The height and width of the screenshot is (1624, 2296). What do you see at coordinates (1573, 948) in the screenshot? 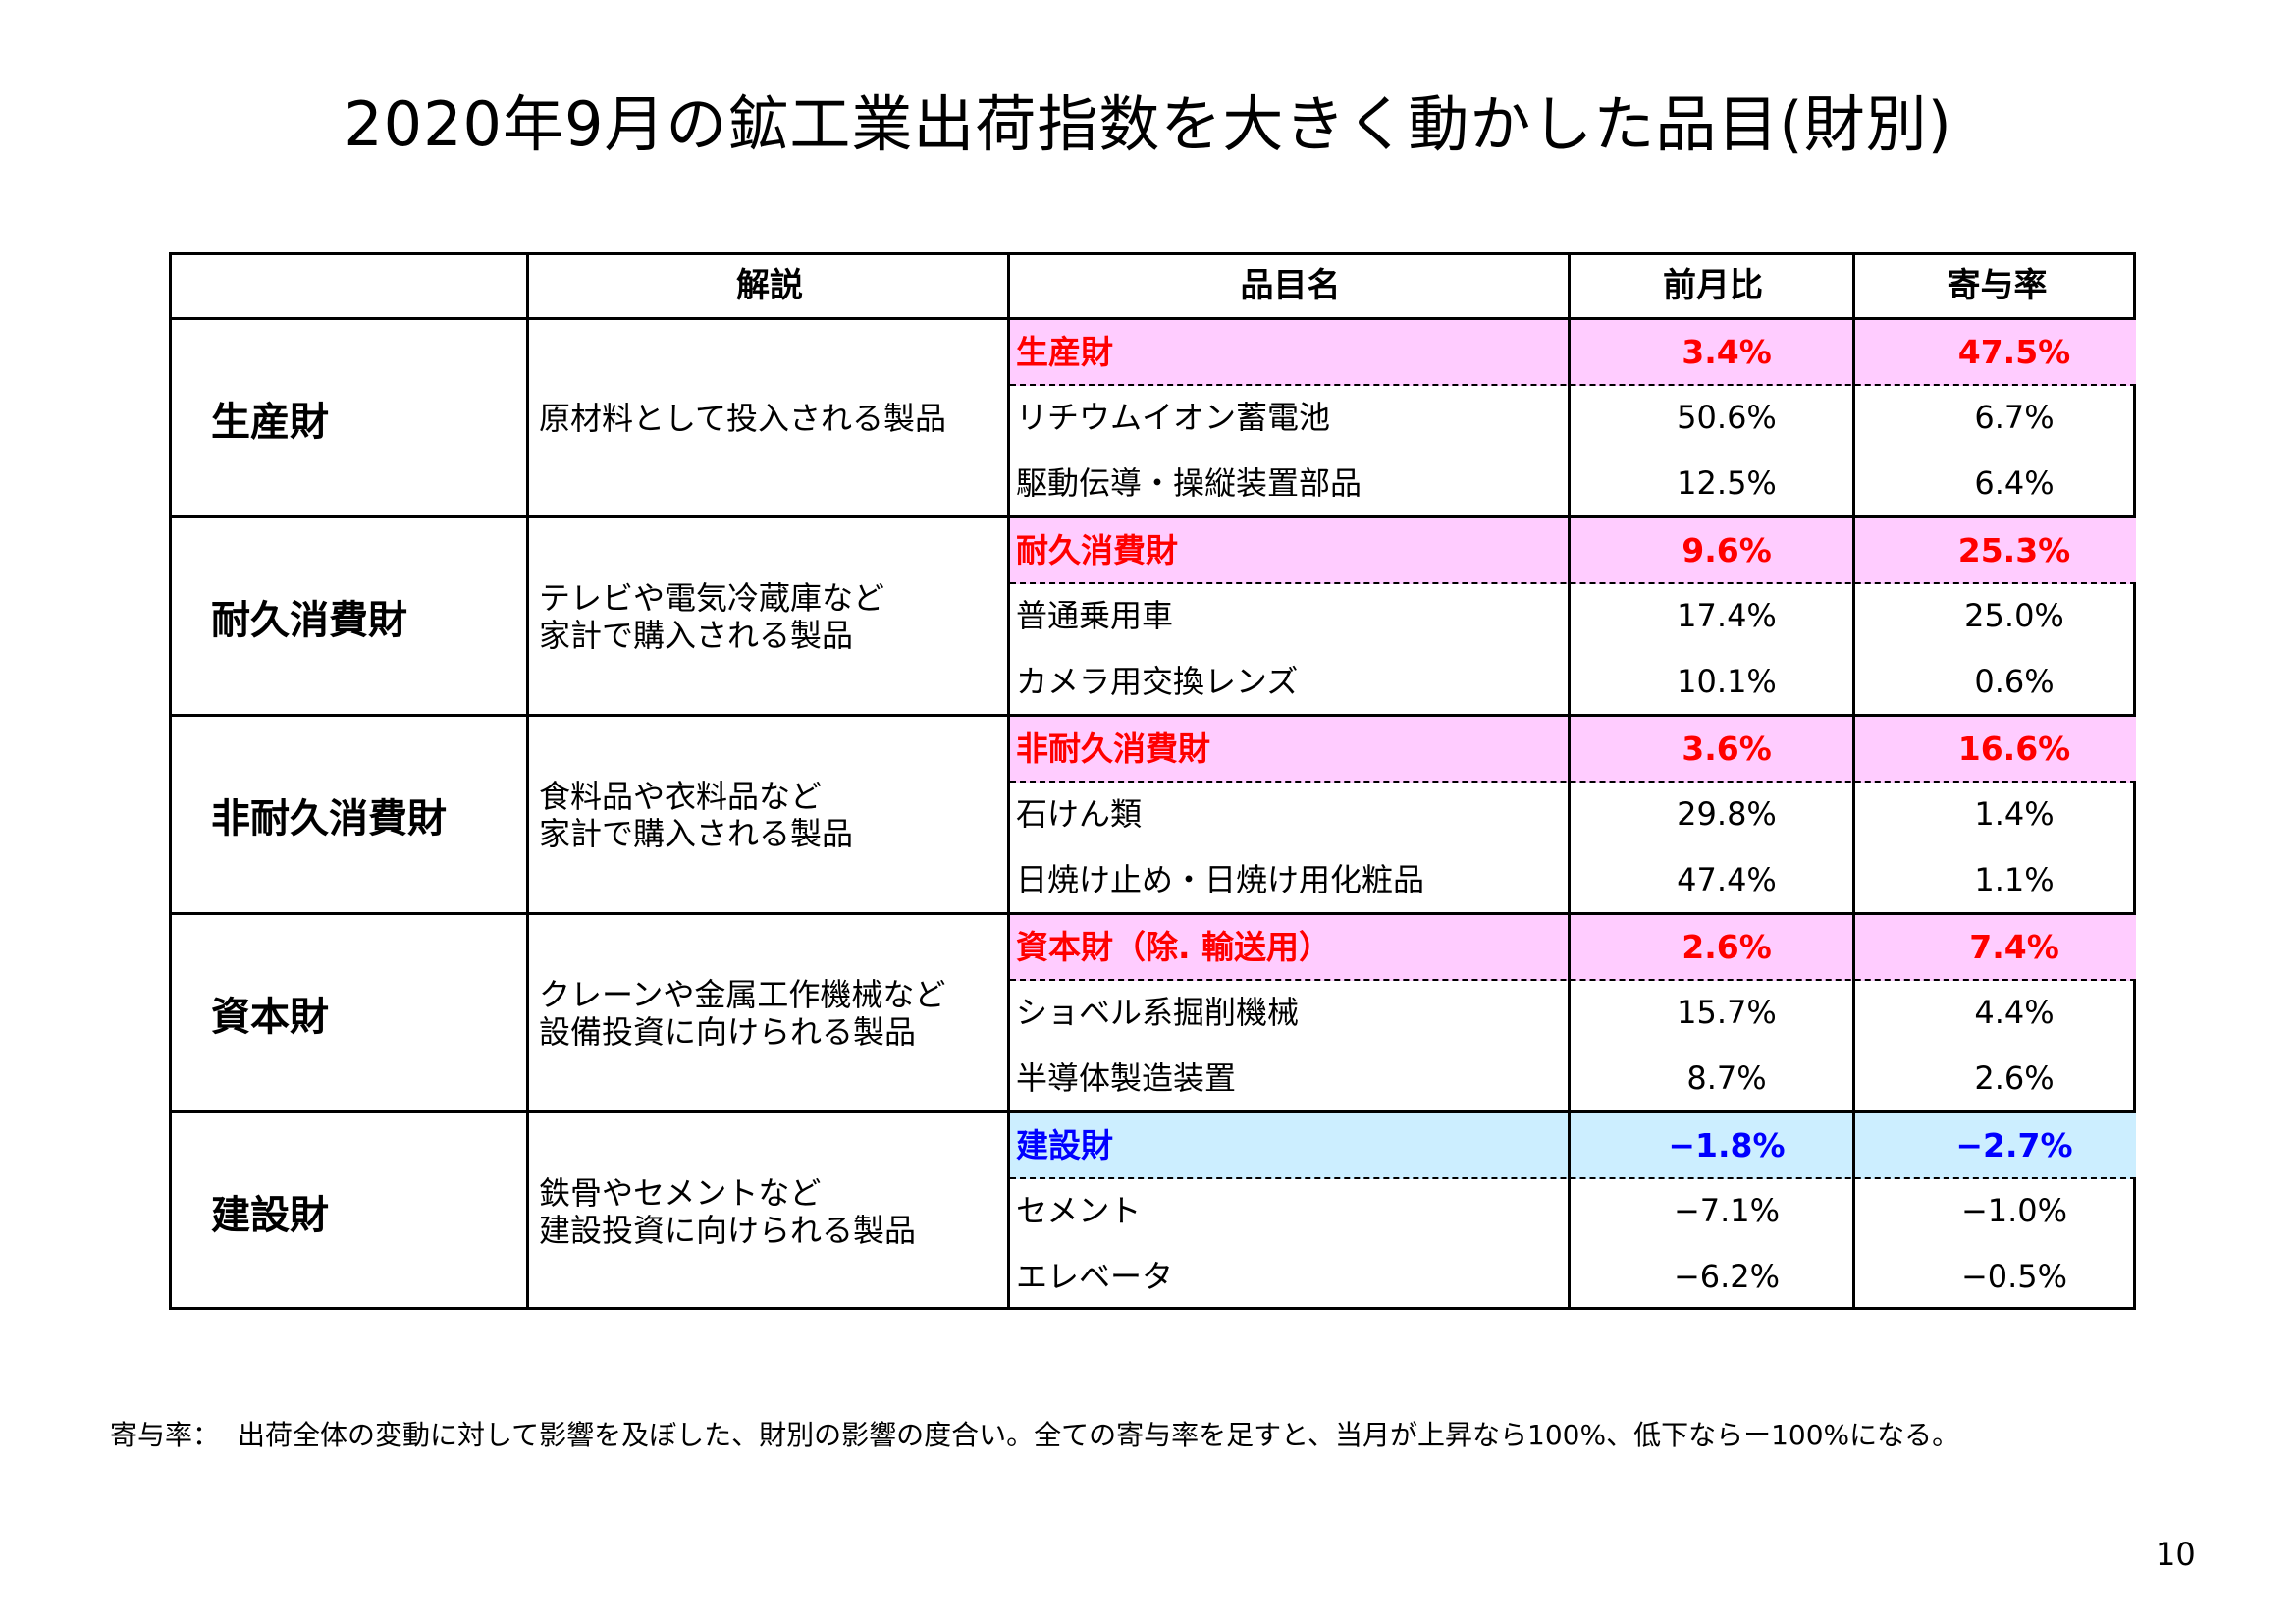
I see `summary-row: 資本財（除. 輸送用） 2.6% 7.4%` at bounding box center [1573, 948].